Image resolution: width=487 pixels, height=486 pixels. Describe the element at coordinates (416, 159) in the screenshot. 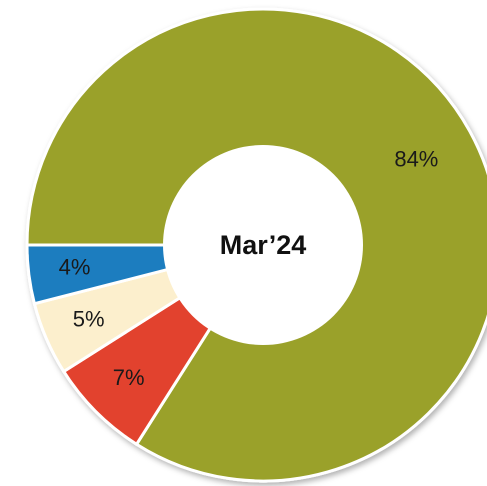

I see `data-label: 84%` at that location.